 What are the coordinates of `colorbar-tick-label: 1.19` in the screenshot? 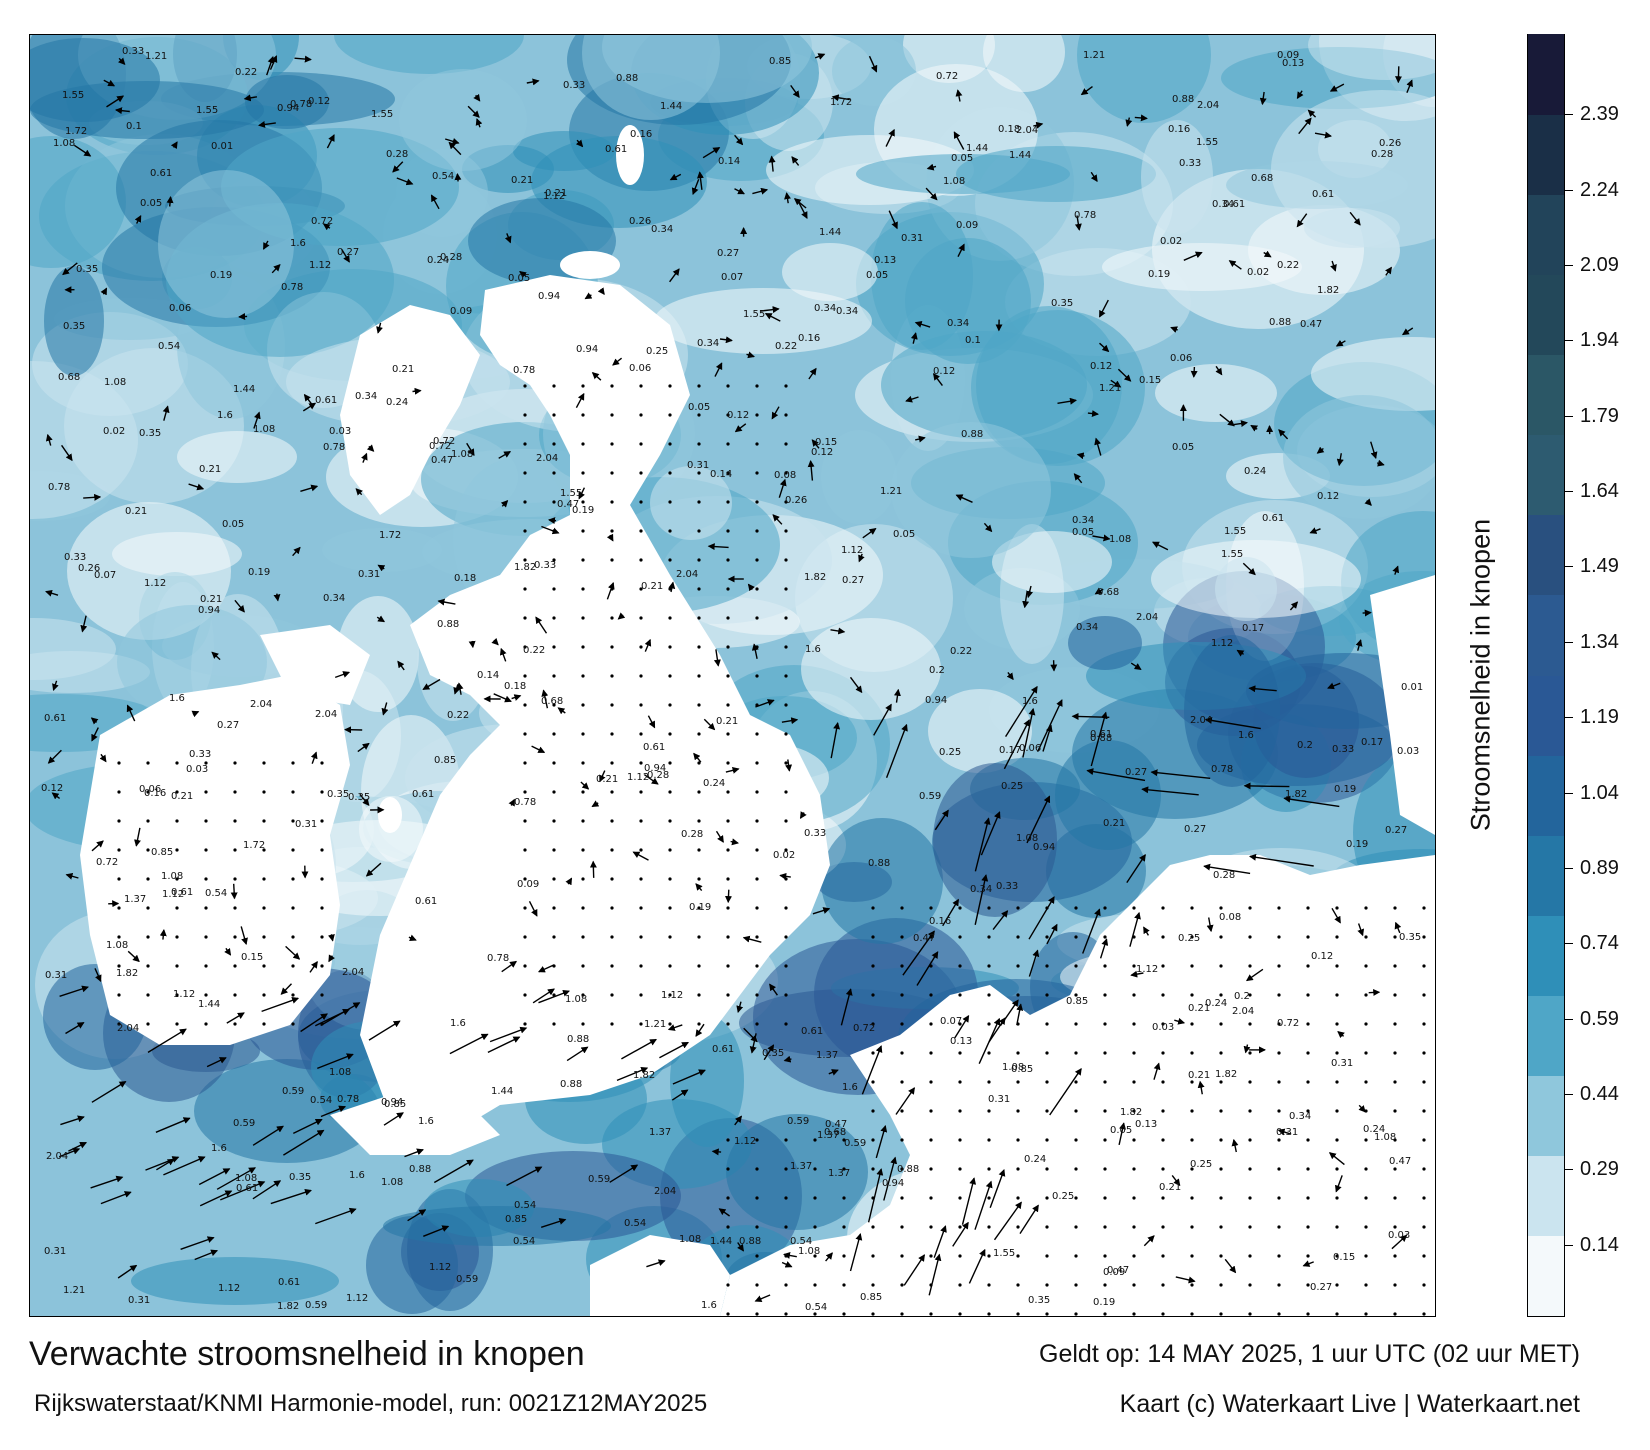 It's located at (1599, 717).